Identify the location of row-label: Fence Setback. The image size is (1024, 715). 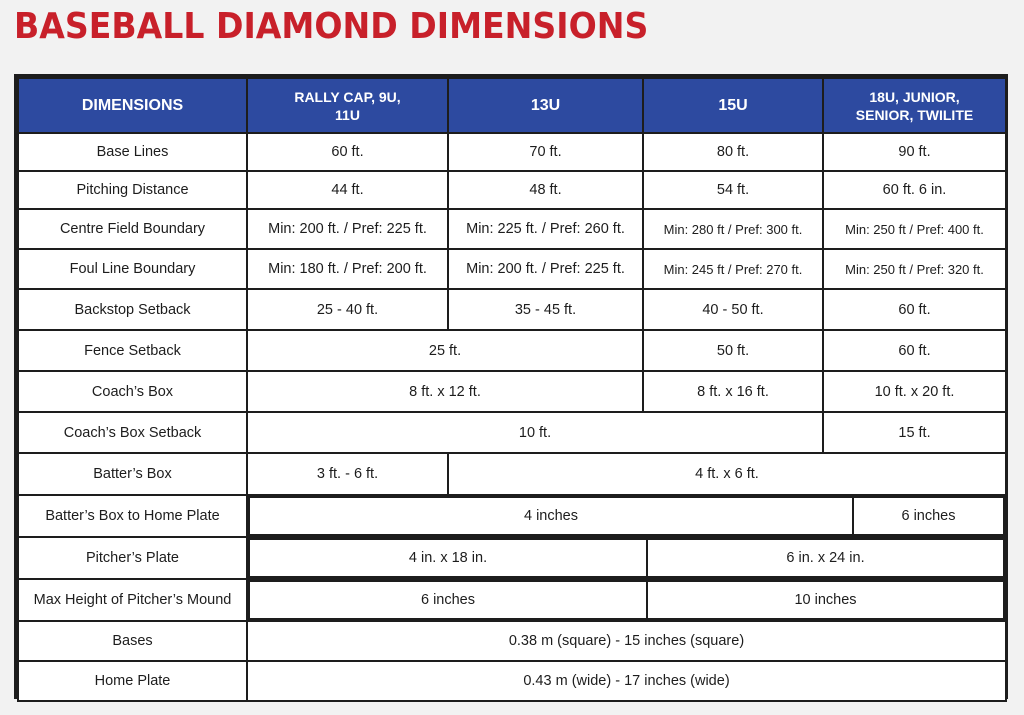
(132, 350).